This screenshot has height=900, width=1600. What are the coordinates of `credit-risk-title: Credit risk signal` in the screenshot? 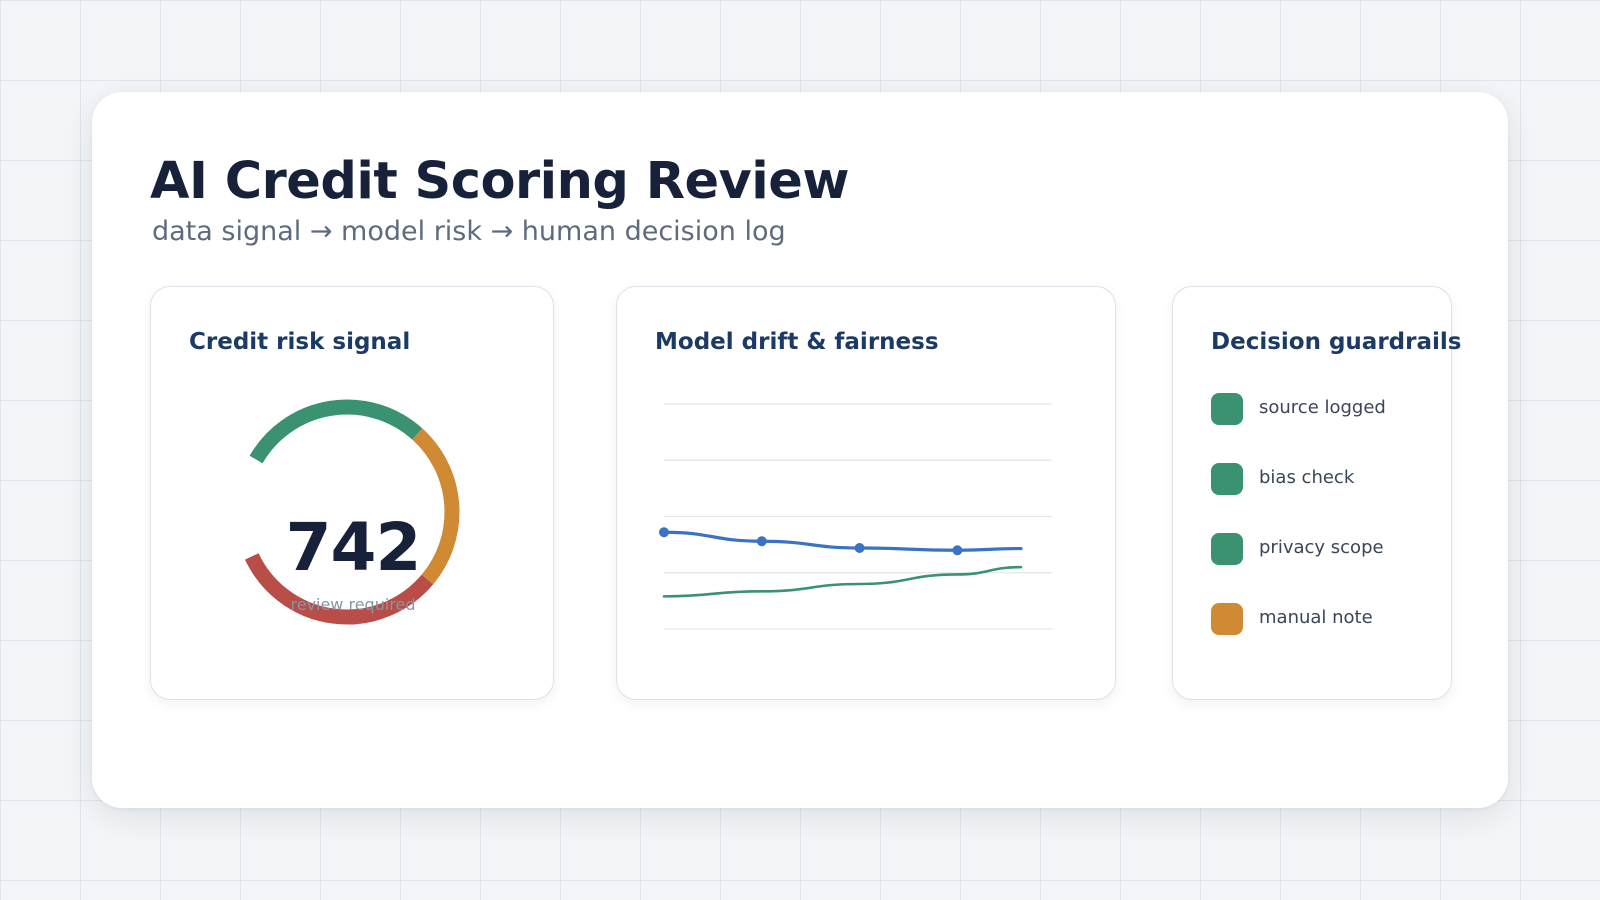 It's located at (300, 342).